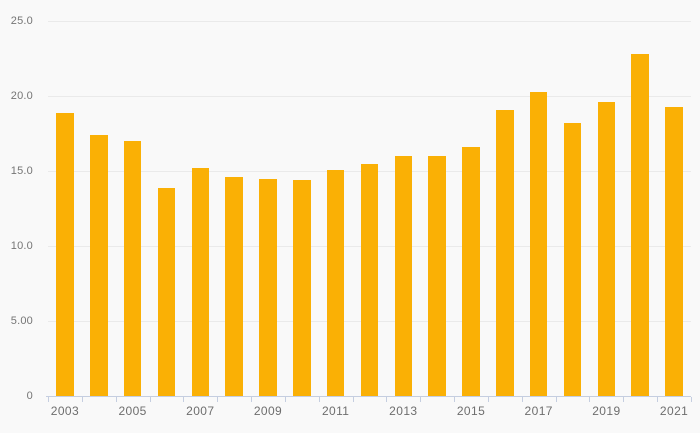  I want to click on bar-2019, so click(606, 249).